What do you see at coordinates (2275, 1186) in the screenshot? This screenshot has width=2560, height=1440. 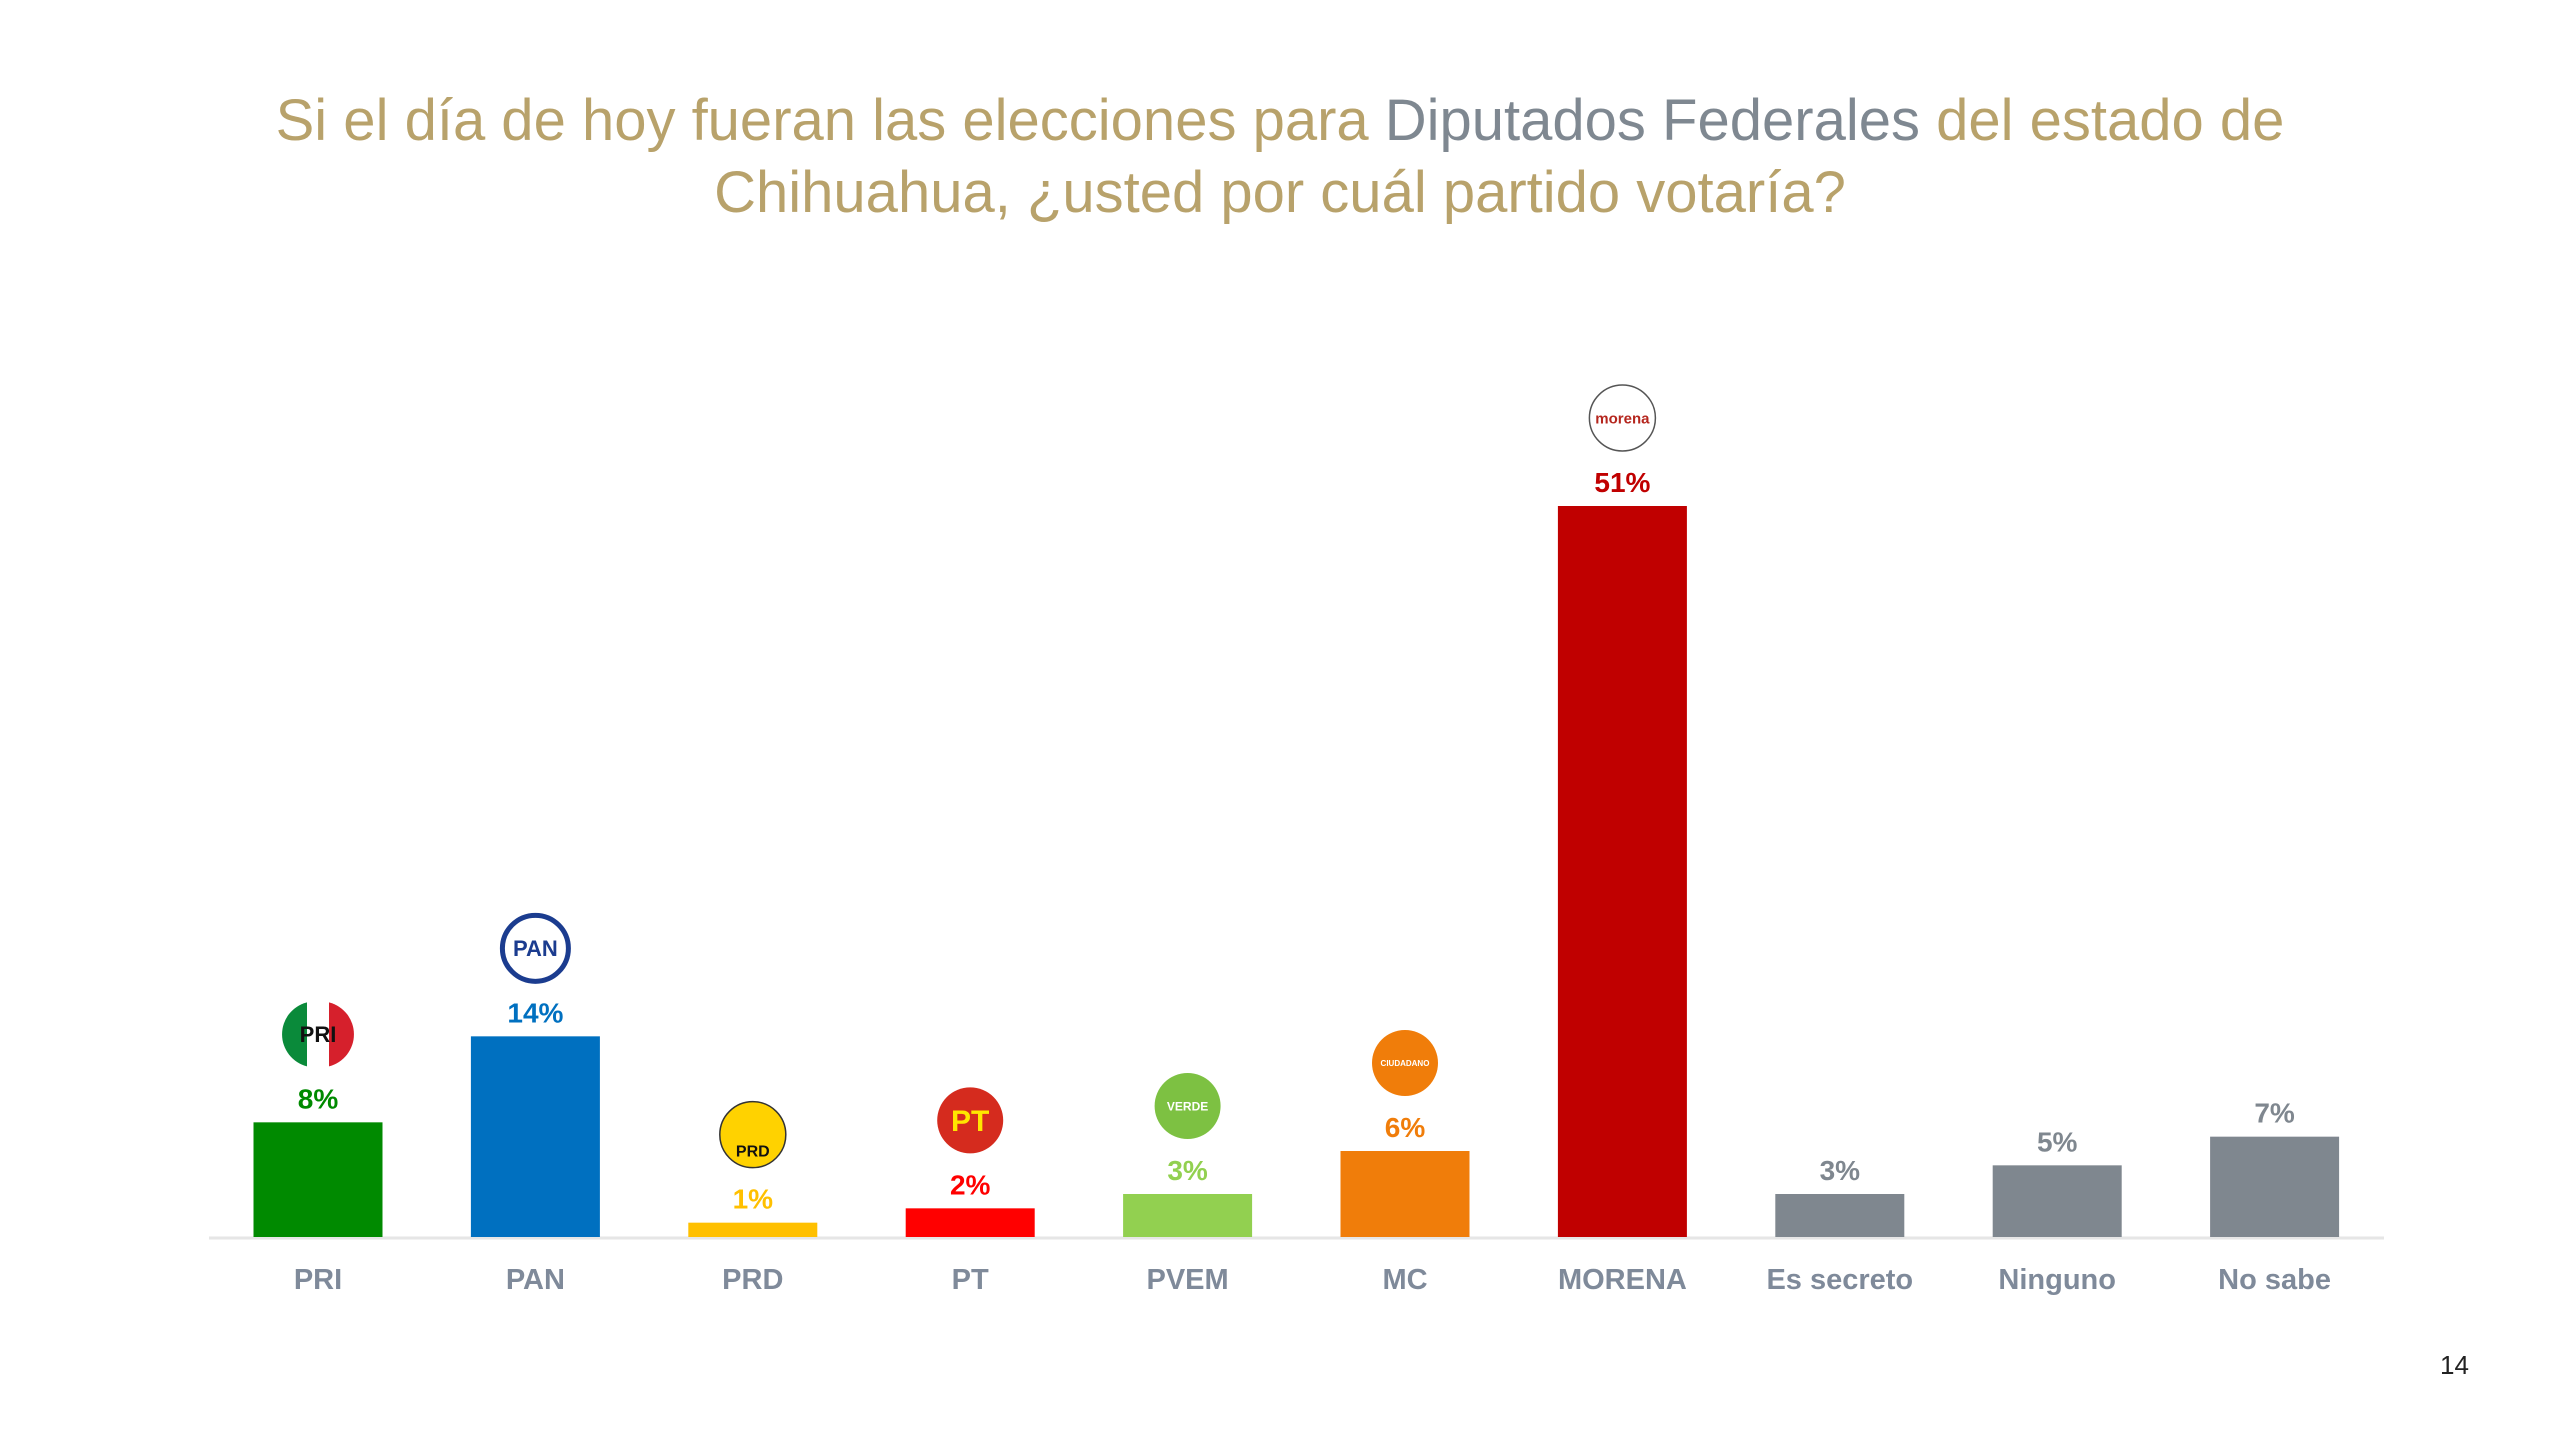 I see `bar-no-sabe` at bounding box center [2275, 1186].